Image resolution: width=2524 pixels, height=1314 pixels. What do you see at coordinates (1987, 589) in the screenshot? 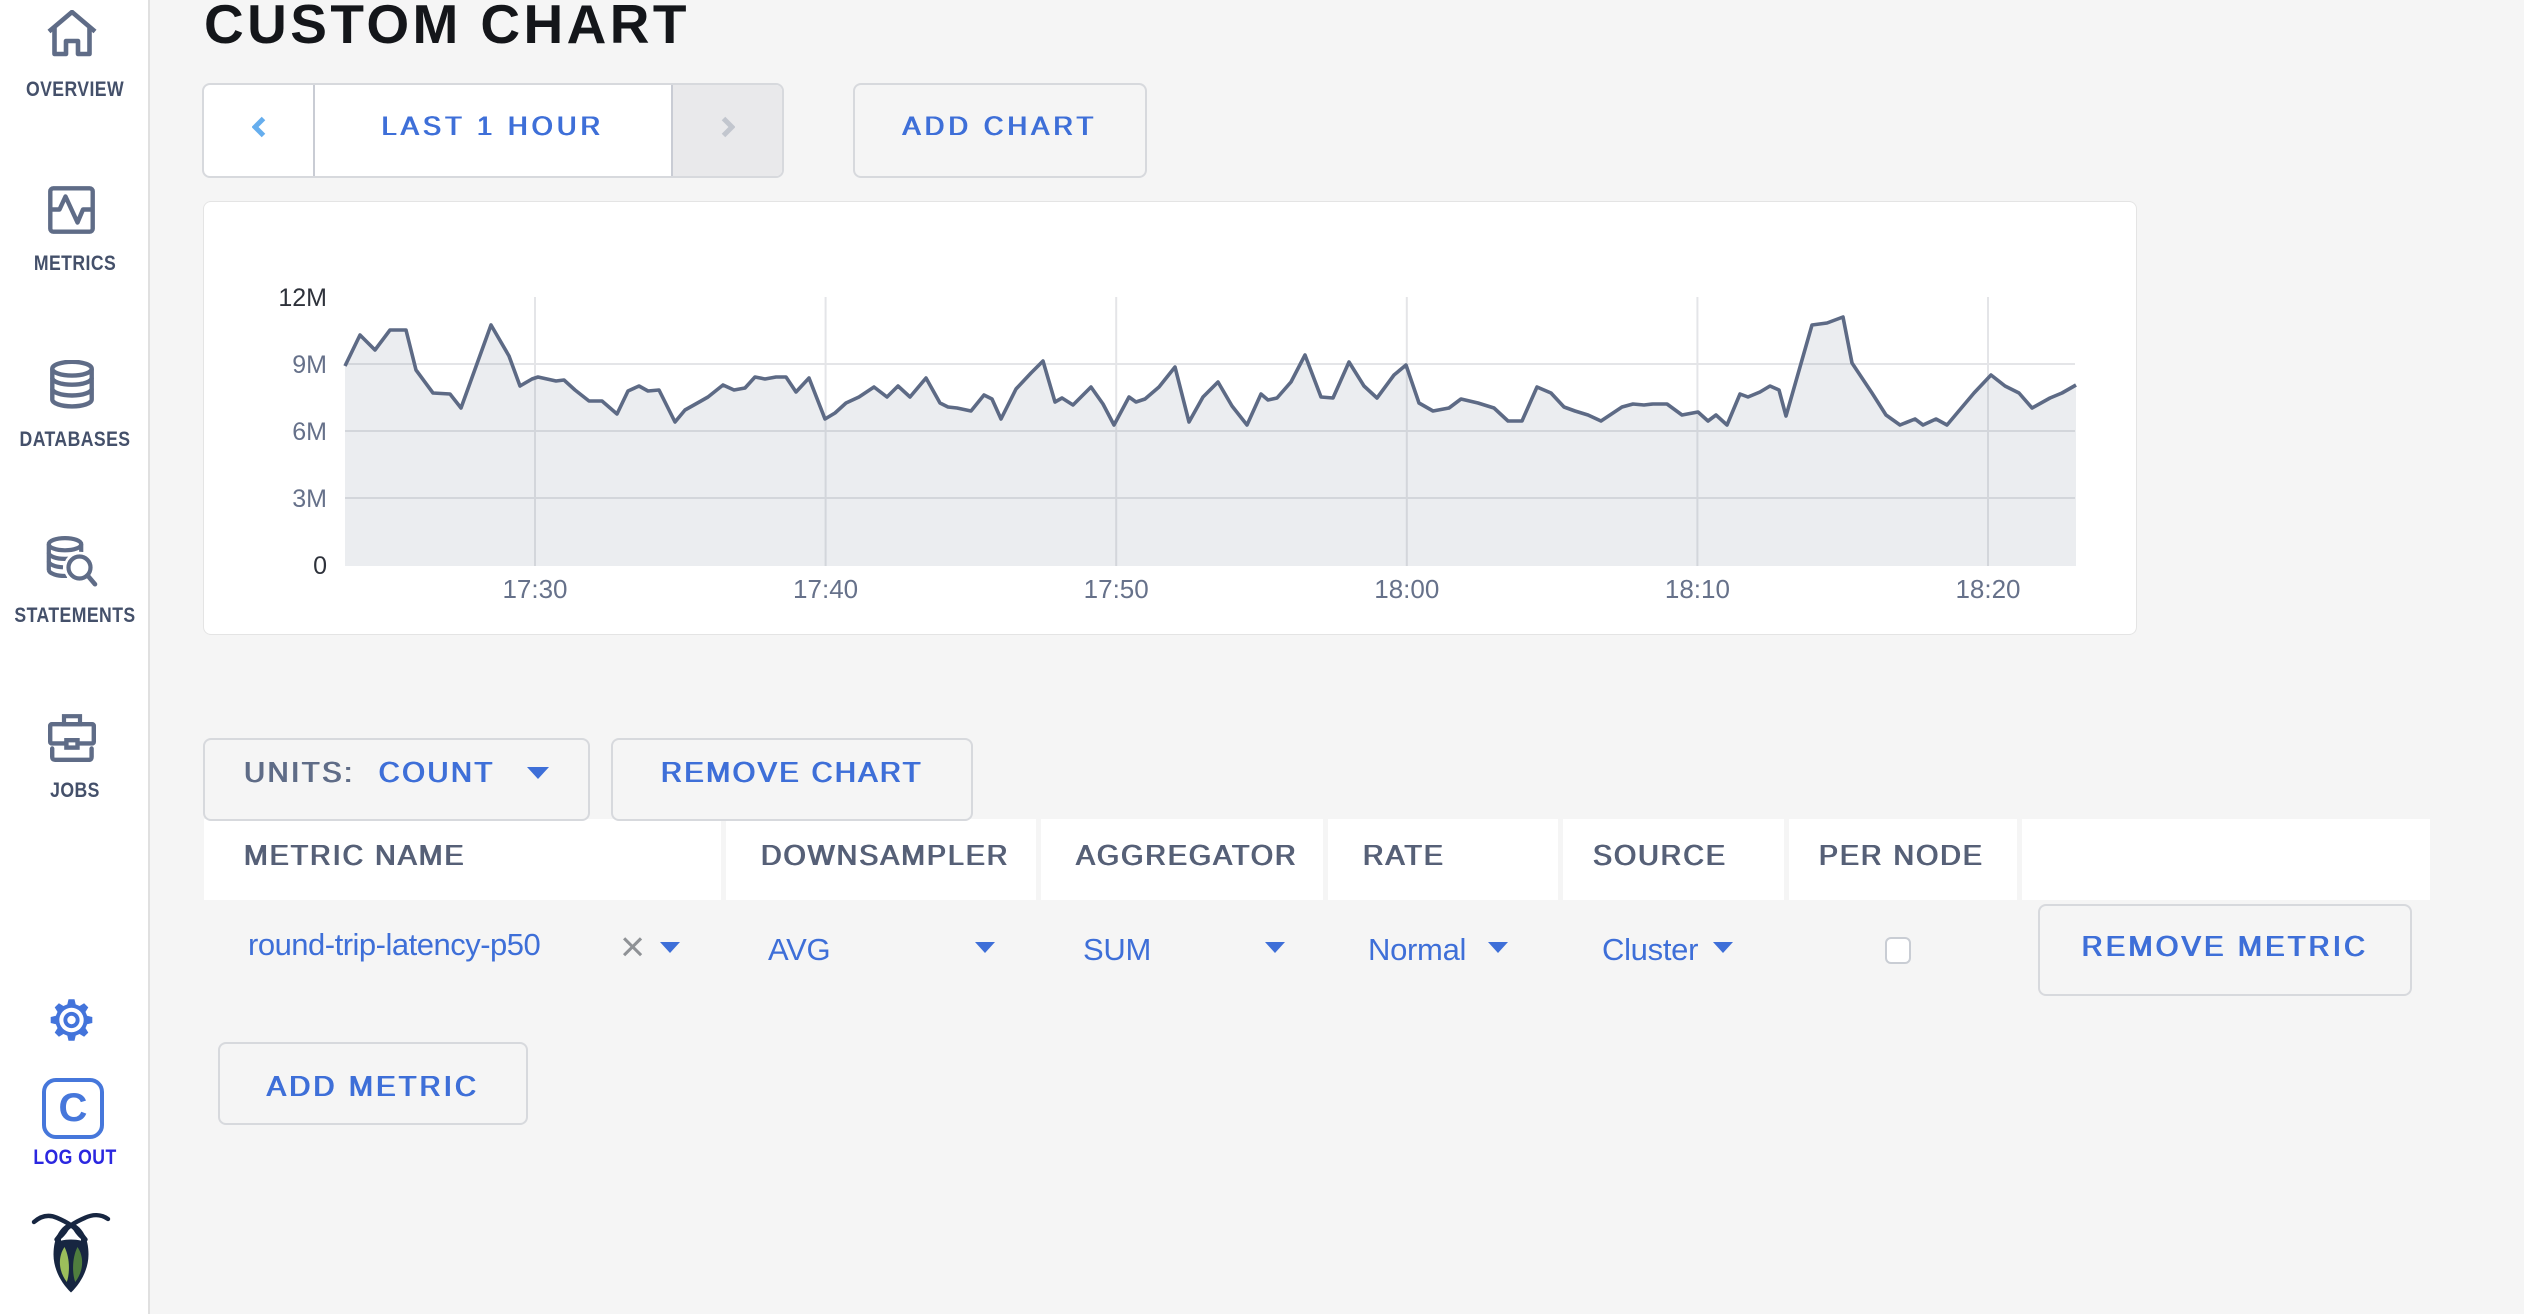
I see `svg-text: 18:20` at bounding box center [1987, 589].